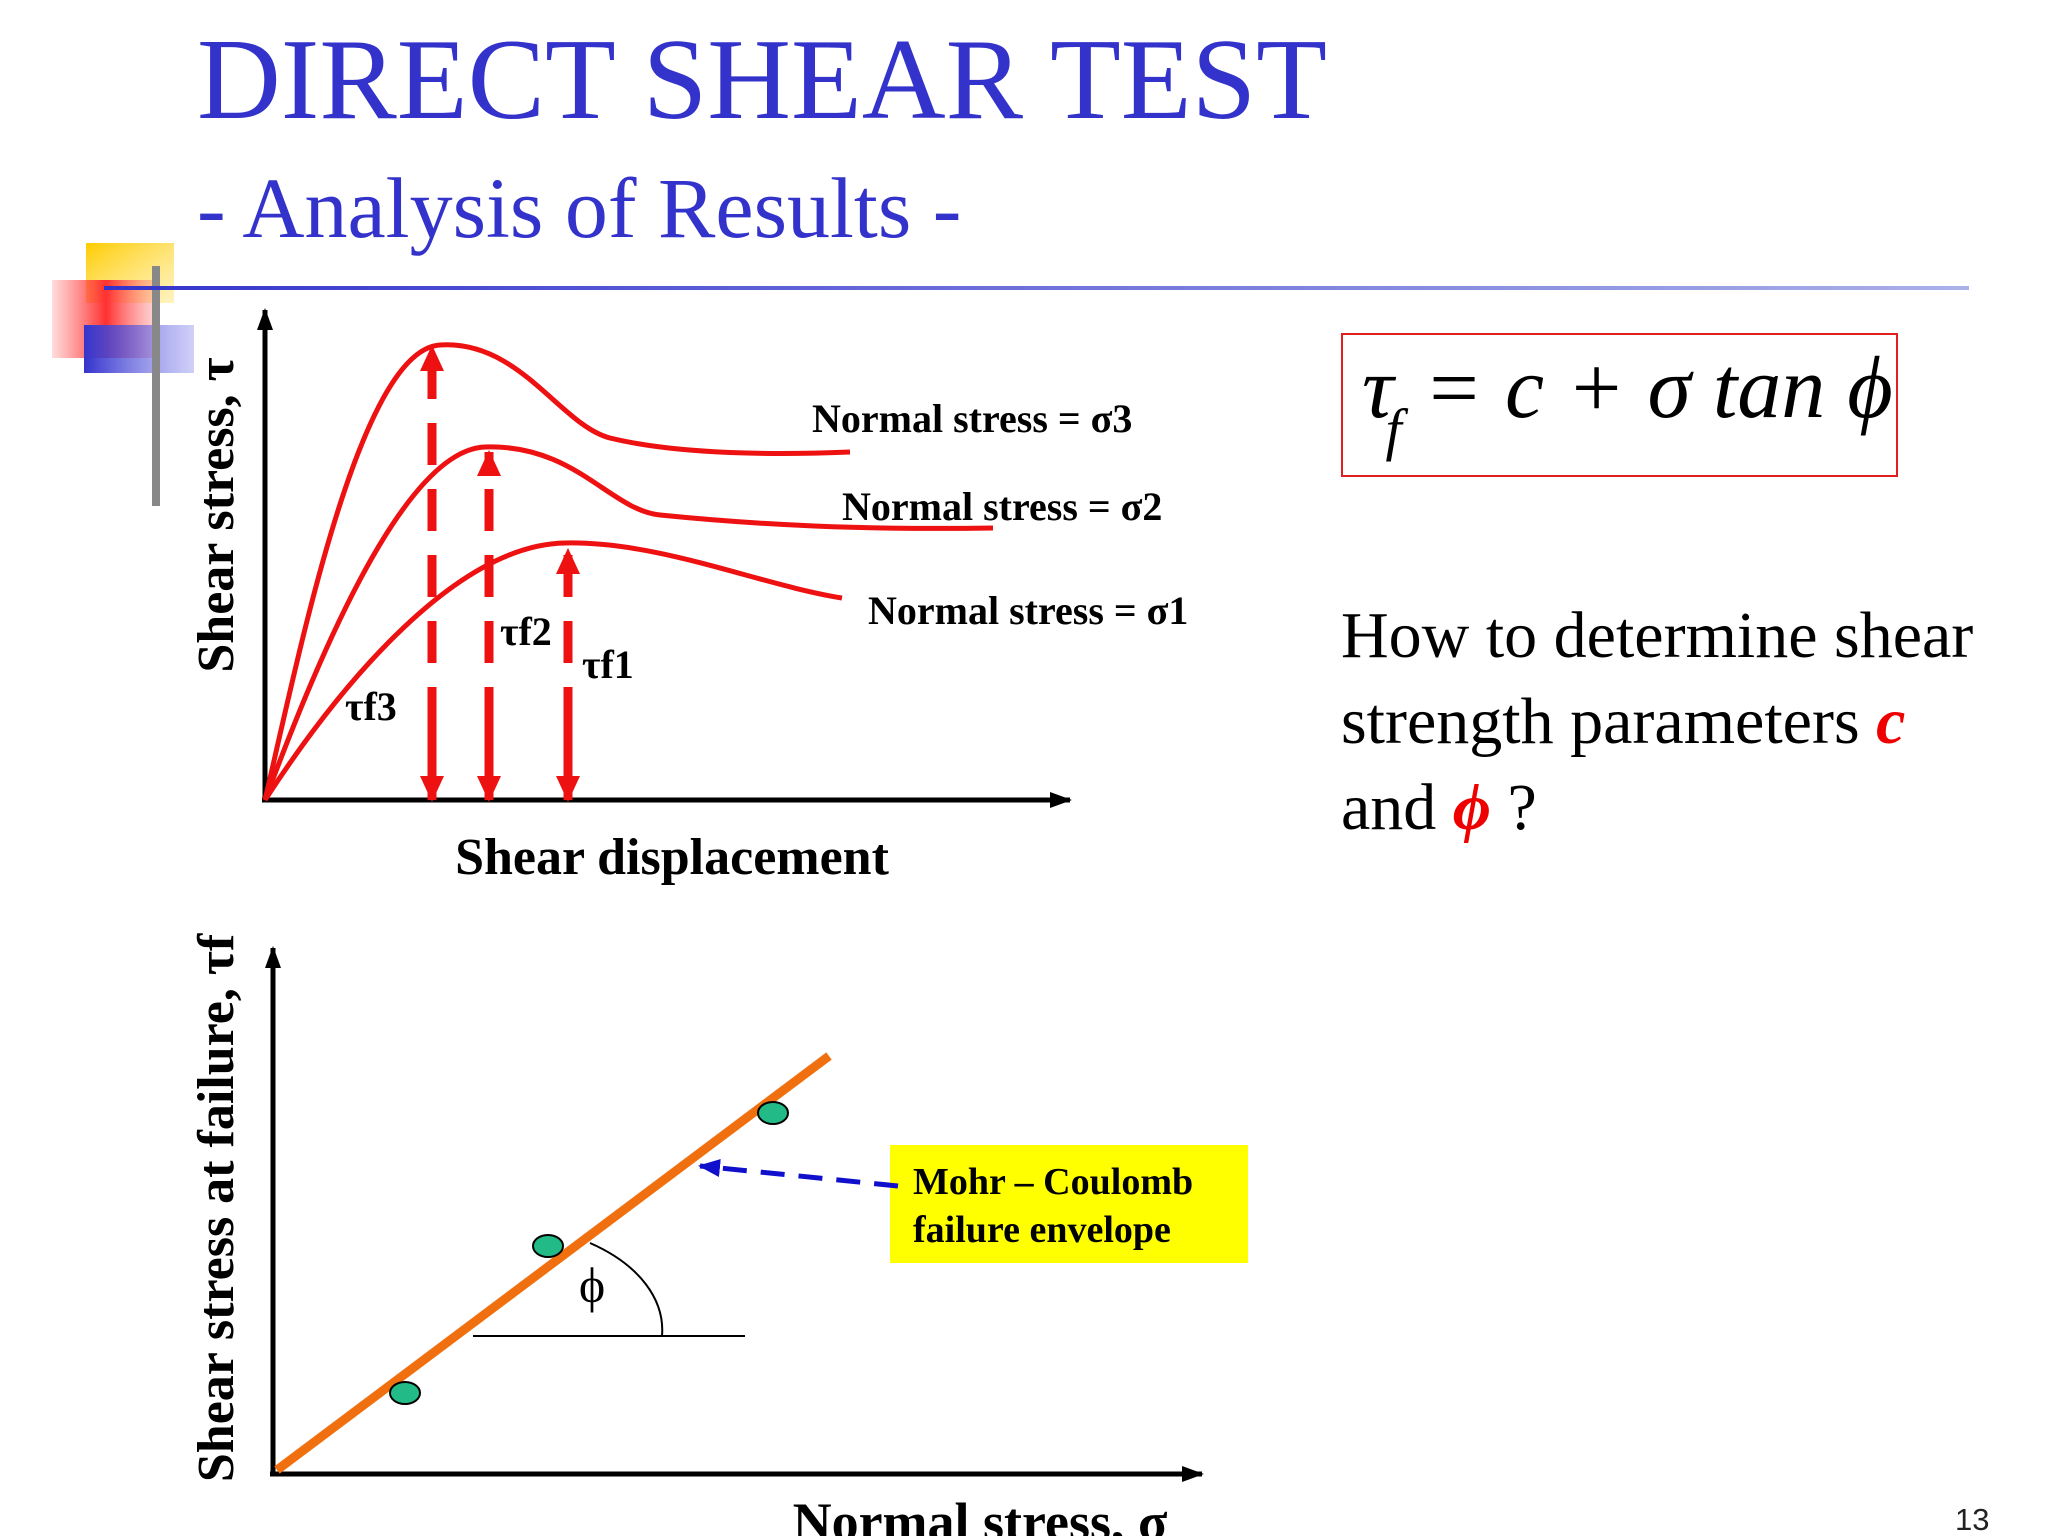 This screenshot has height=1538, width=2048. What do you see at coordinates (980, 1514) in the screenshot?
I see `lower-x-label: Normal stress, σ` at bounding box center [980, 1514].